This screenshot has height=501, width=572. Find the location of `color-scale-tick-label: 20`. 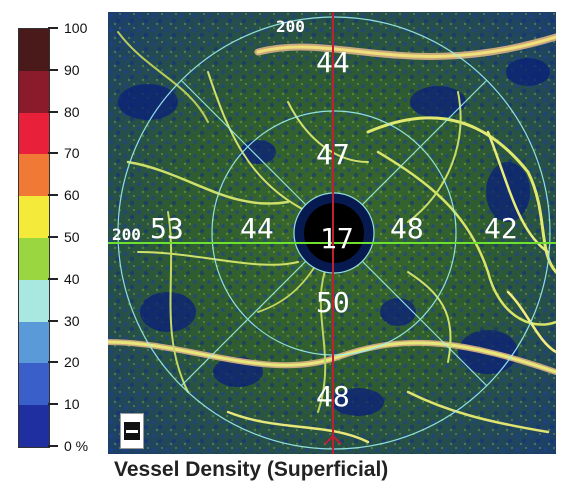

color-scale-tick-label: 20 is located at coordinates (72, 362).